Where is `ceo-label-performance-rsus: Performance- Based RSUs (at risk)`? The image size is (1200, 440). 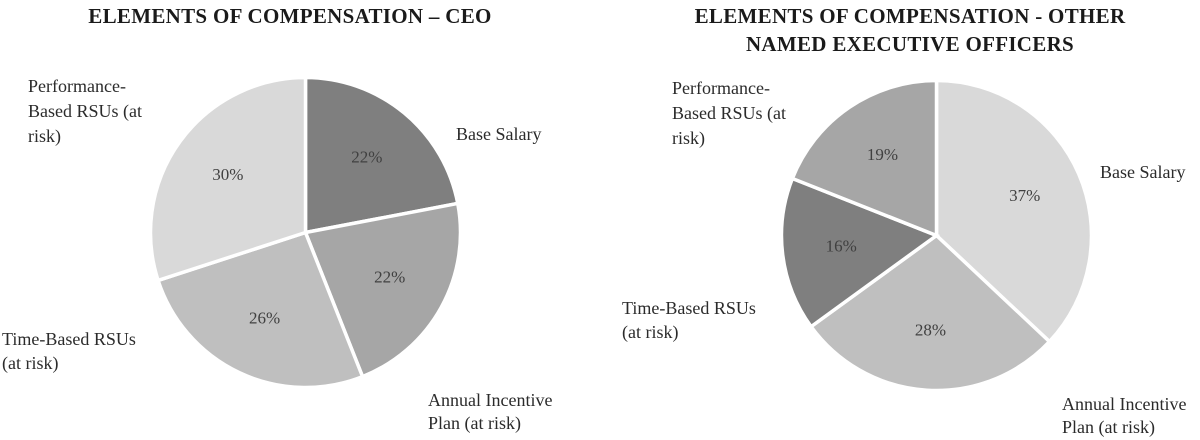
ceo-label-performance-rsus: Performance- Based RSUs (at risk) is located at coordinates (85, 111).